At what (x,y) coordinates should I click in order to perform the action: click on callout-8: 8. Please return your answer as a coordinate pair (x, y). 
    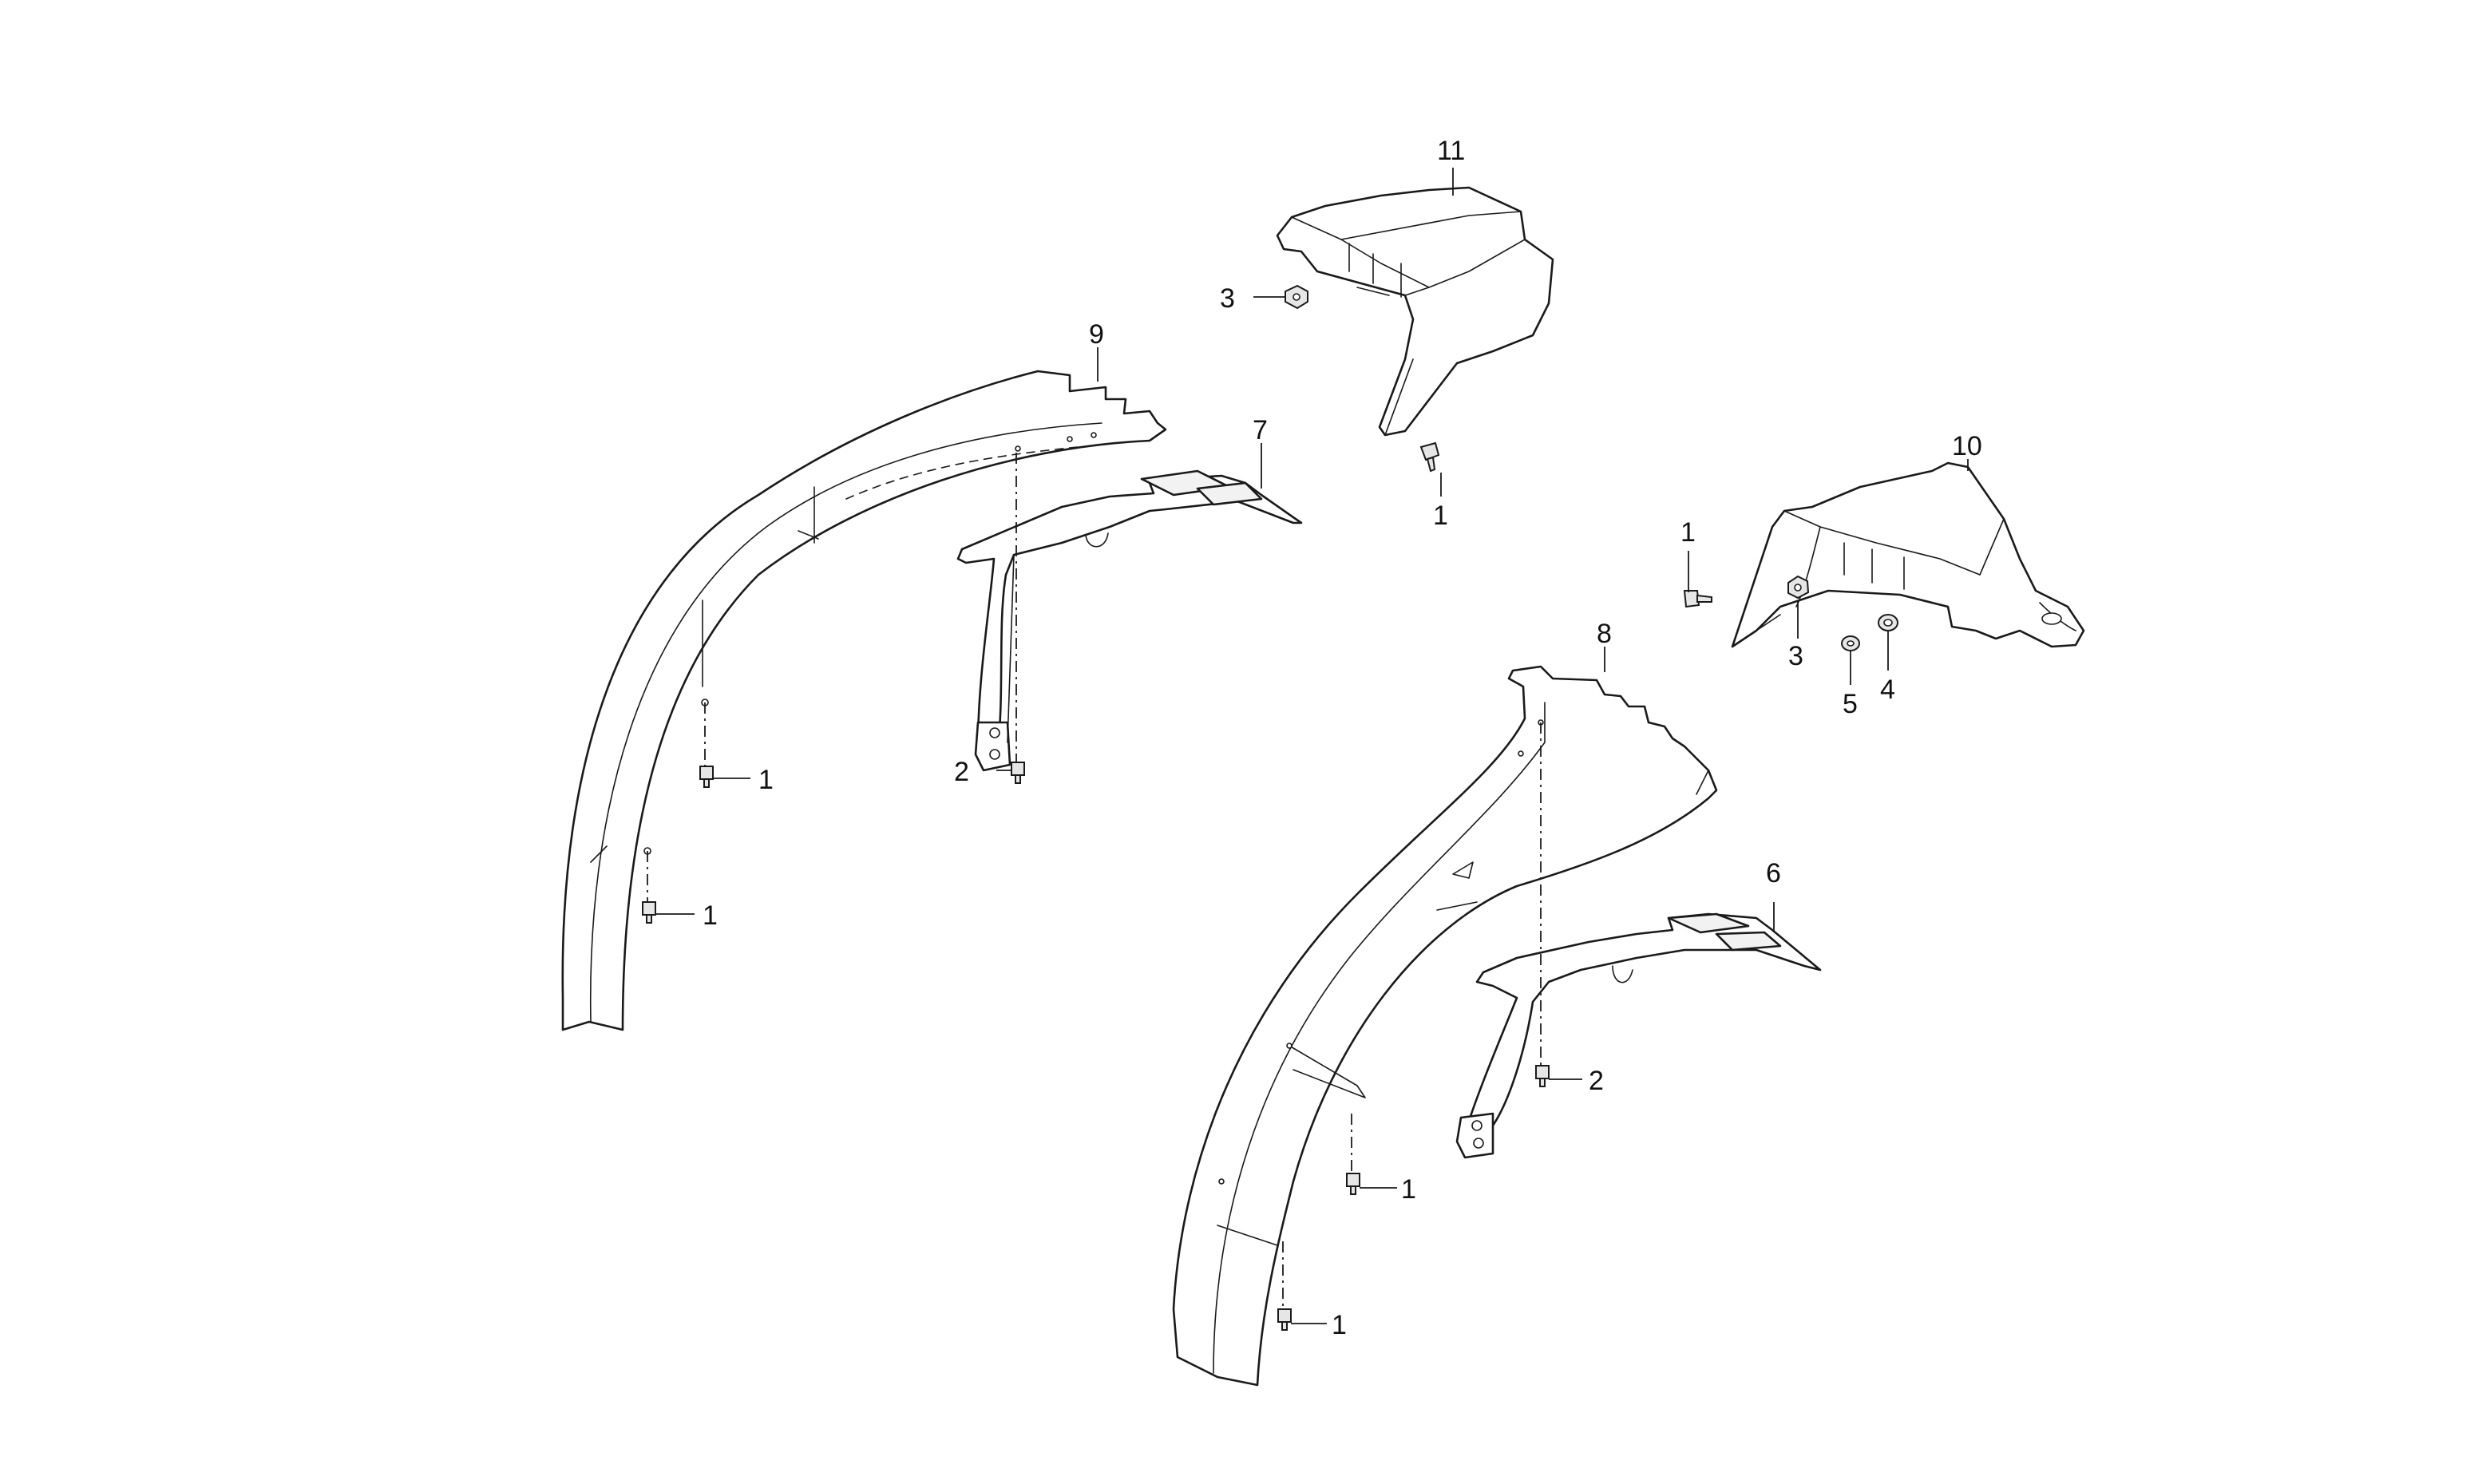
    Looking at the image, I should click on (1604, 634).